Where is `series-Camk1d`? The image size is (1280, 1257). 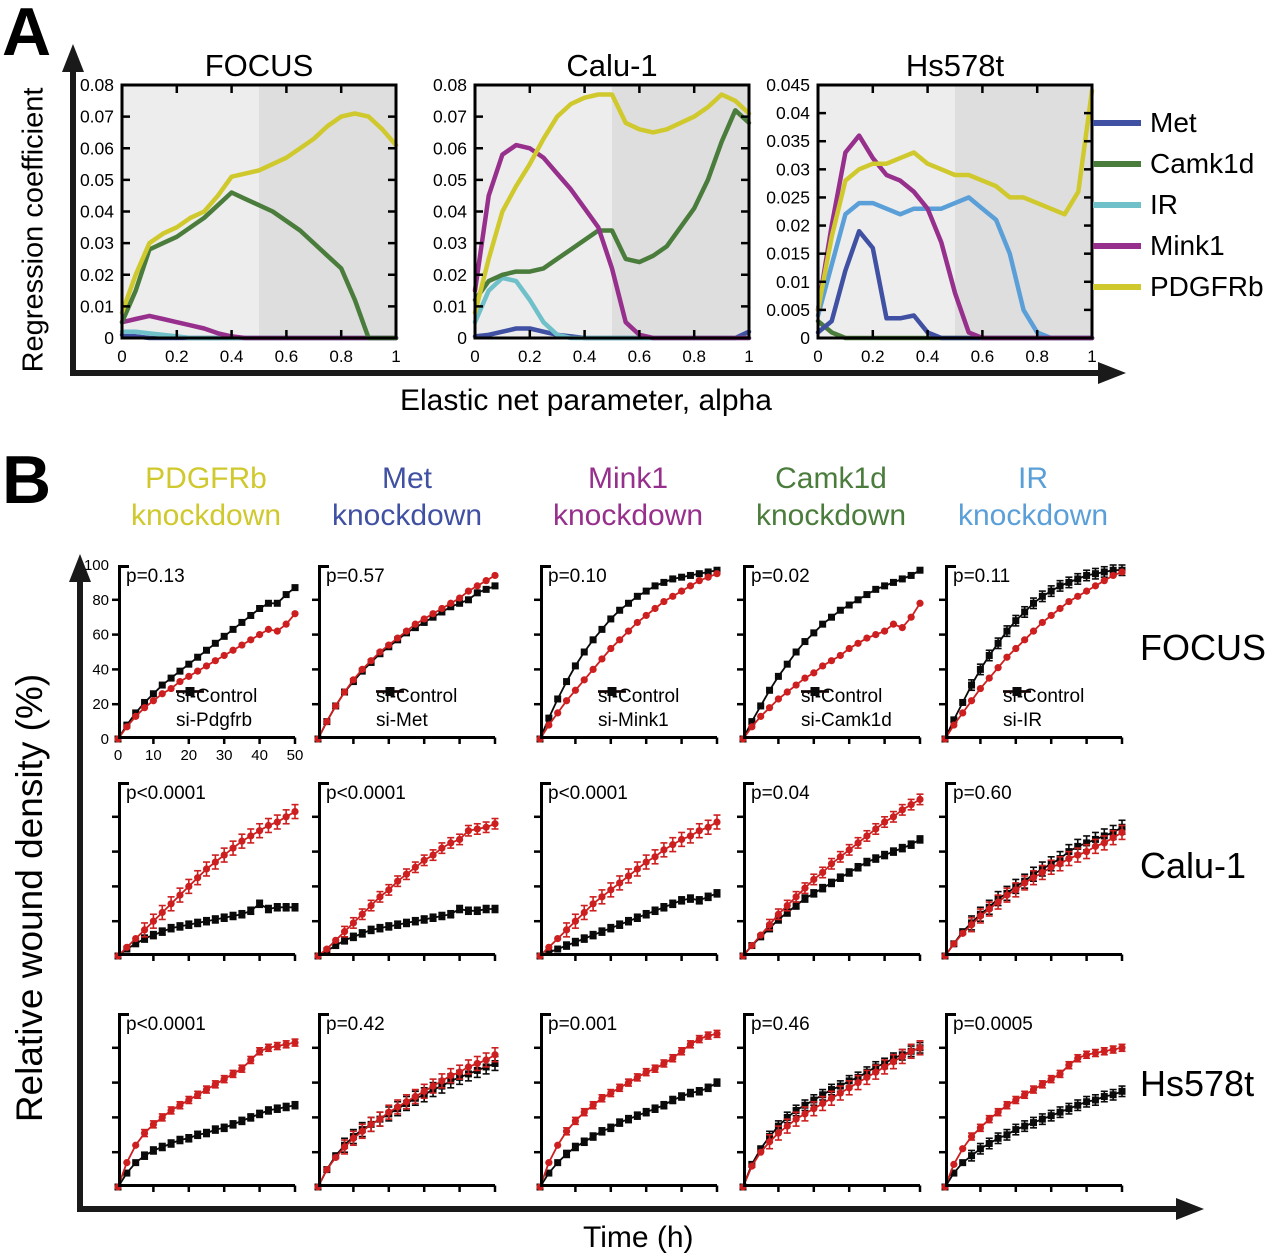
series-Camk1d is located at coordinates (259, 265).